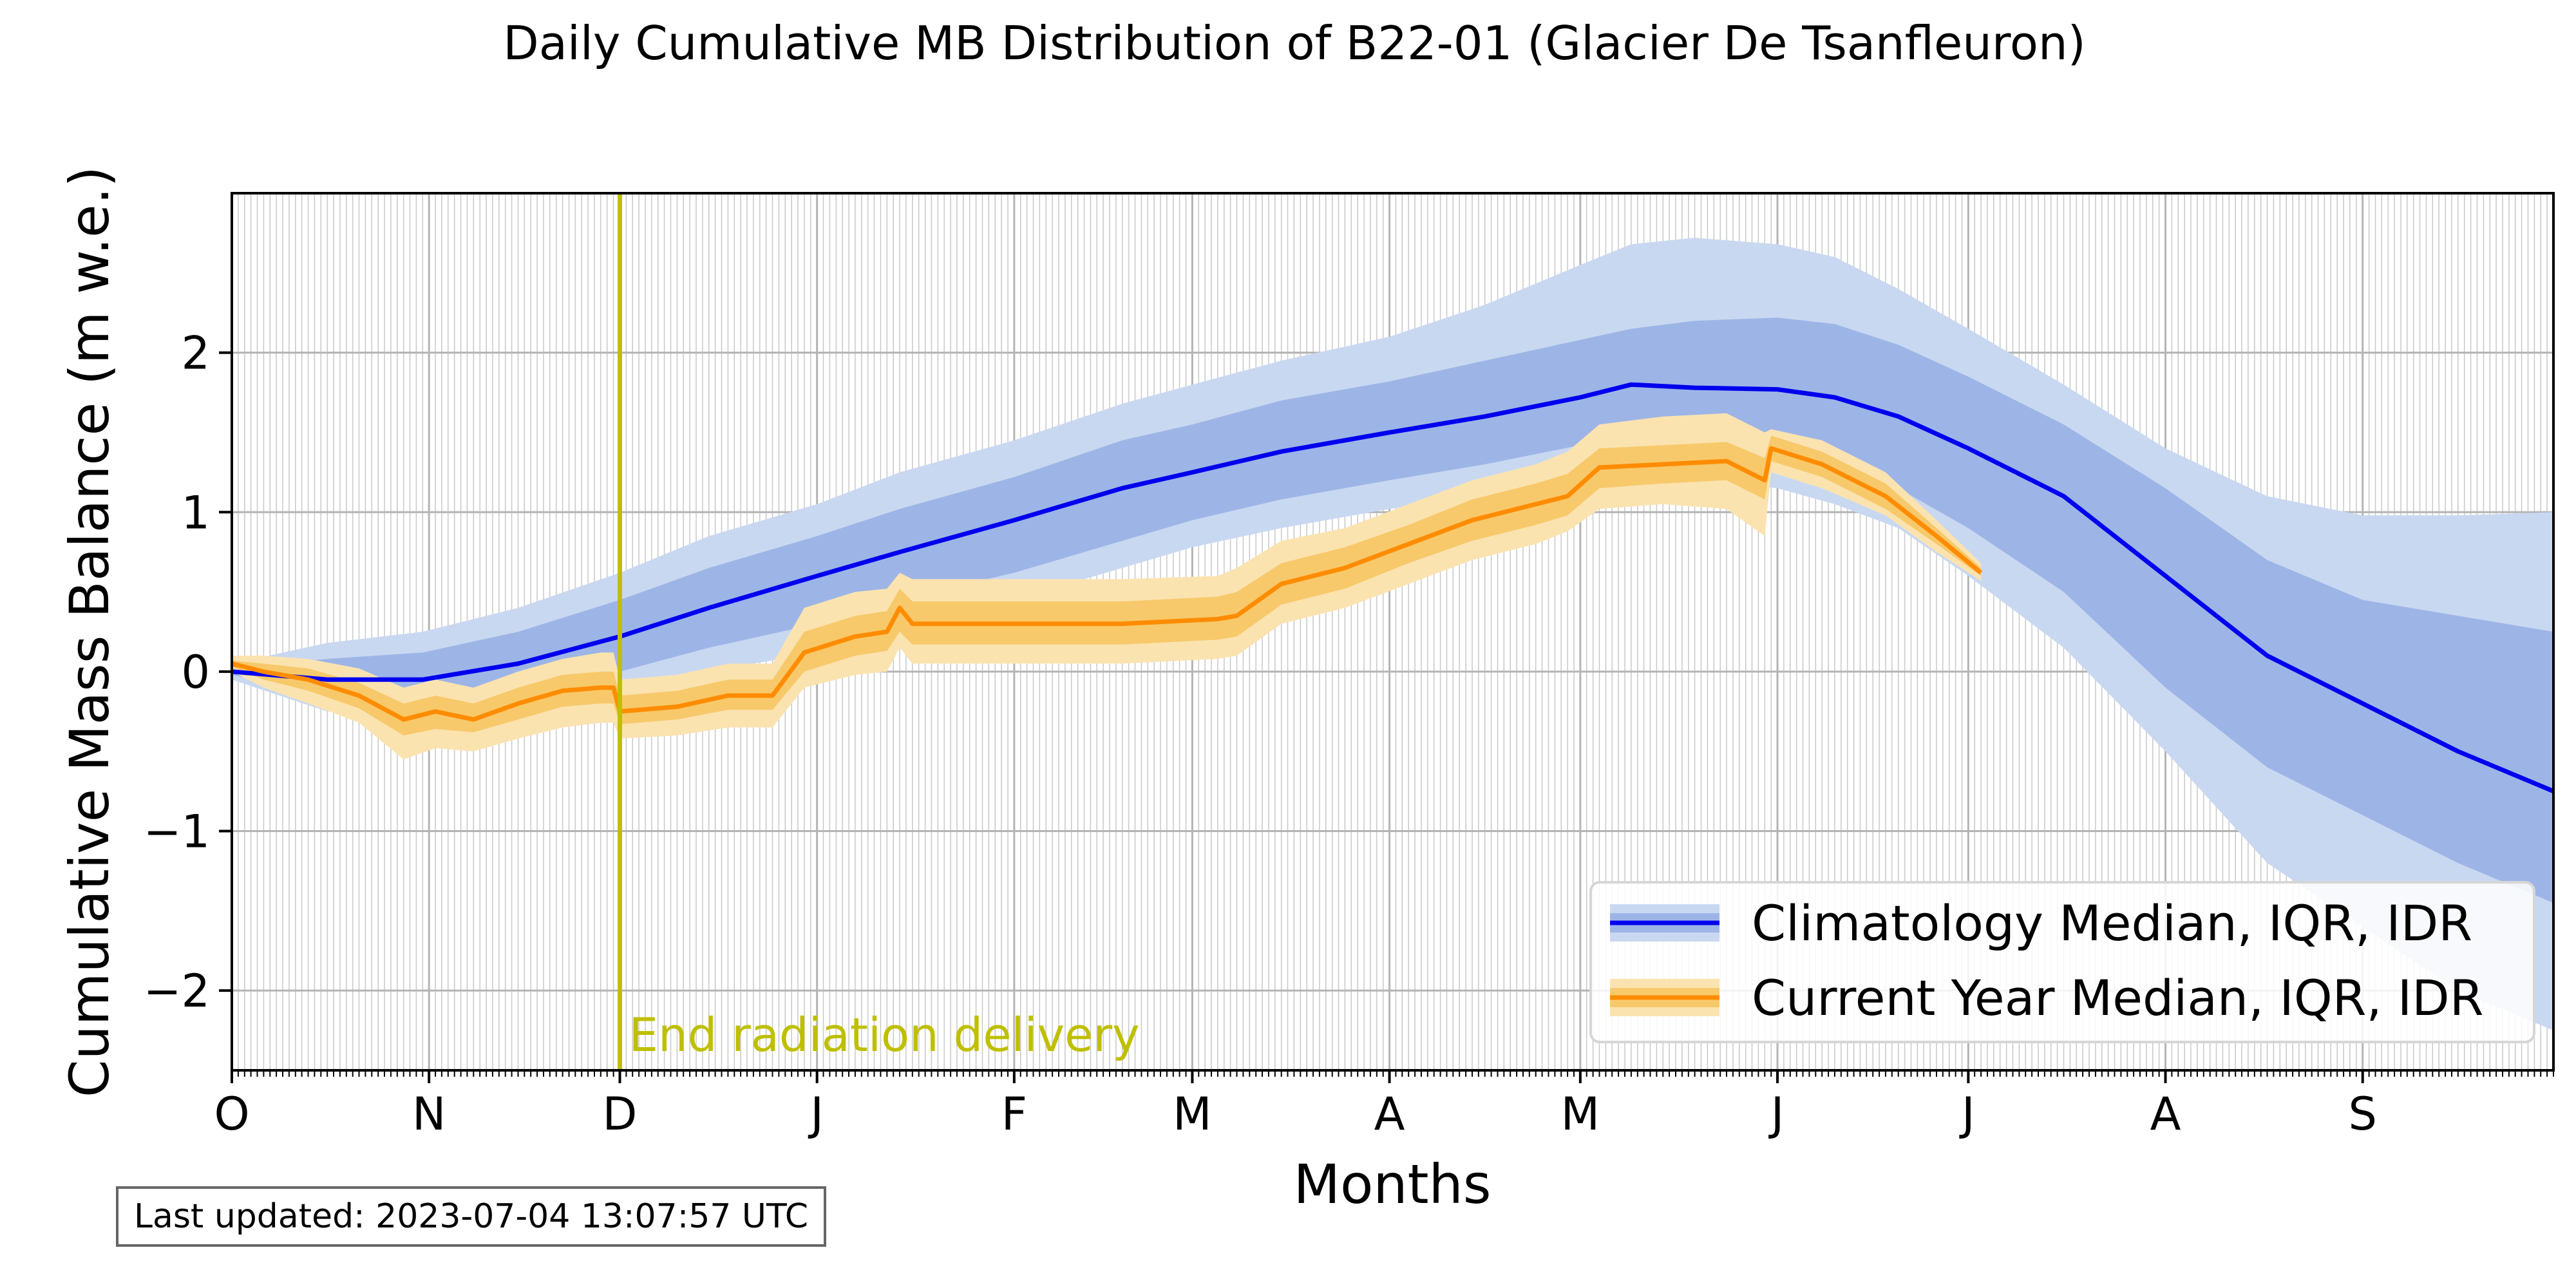 The image size is (2576, 1288). What do you see at coordinates (1014, 1114) in the screenshot?
I see `x-tick-label: F` at bounding box center [1014, 1114].